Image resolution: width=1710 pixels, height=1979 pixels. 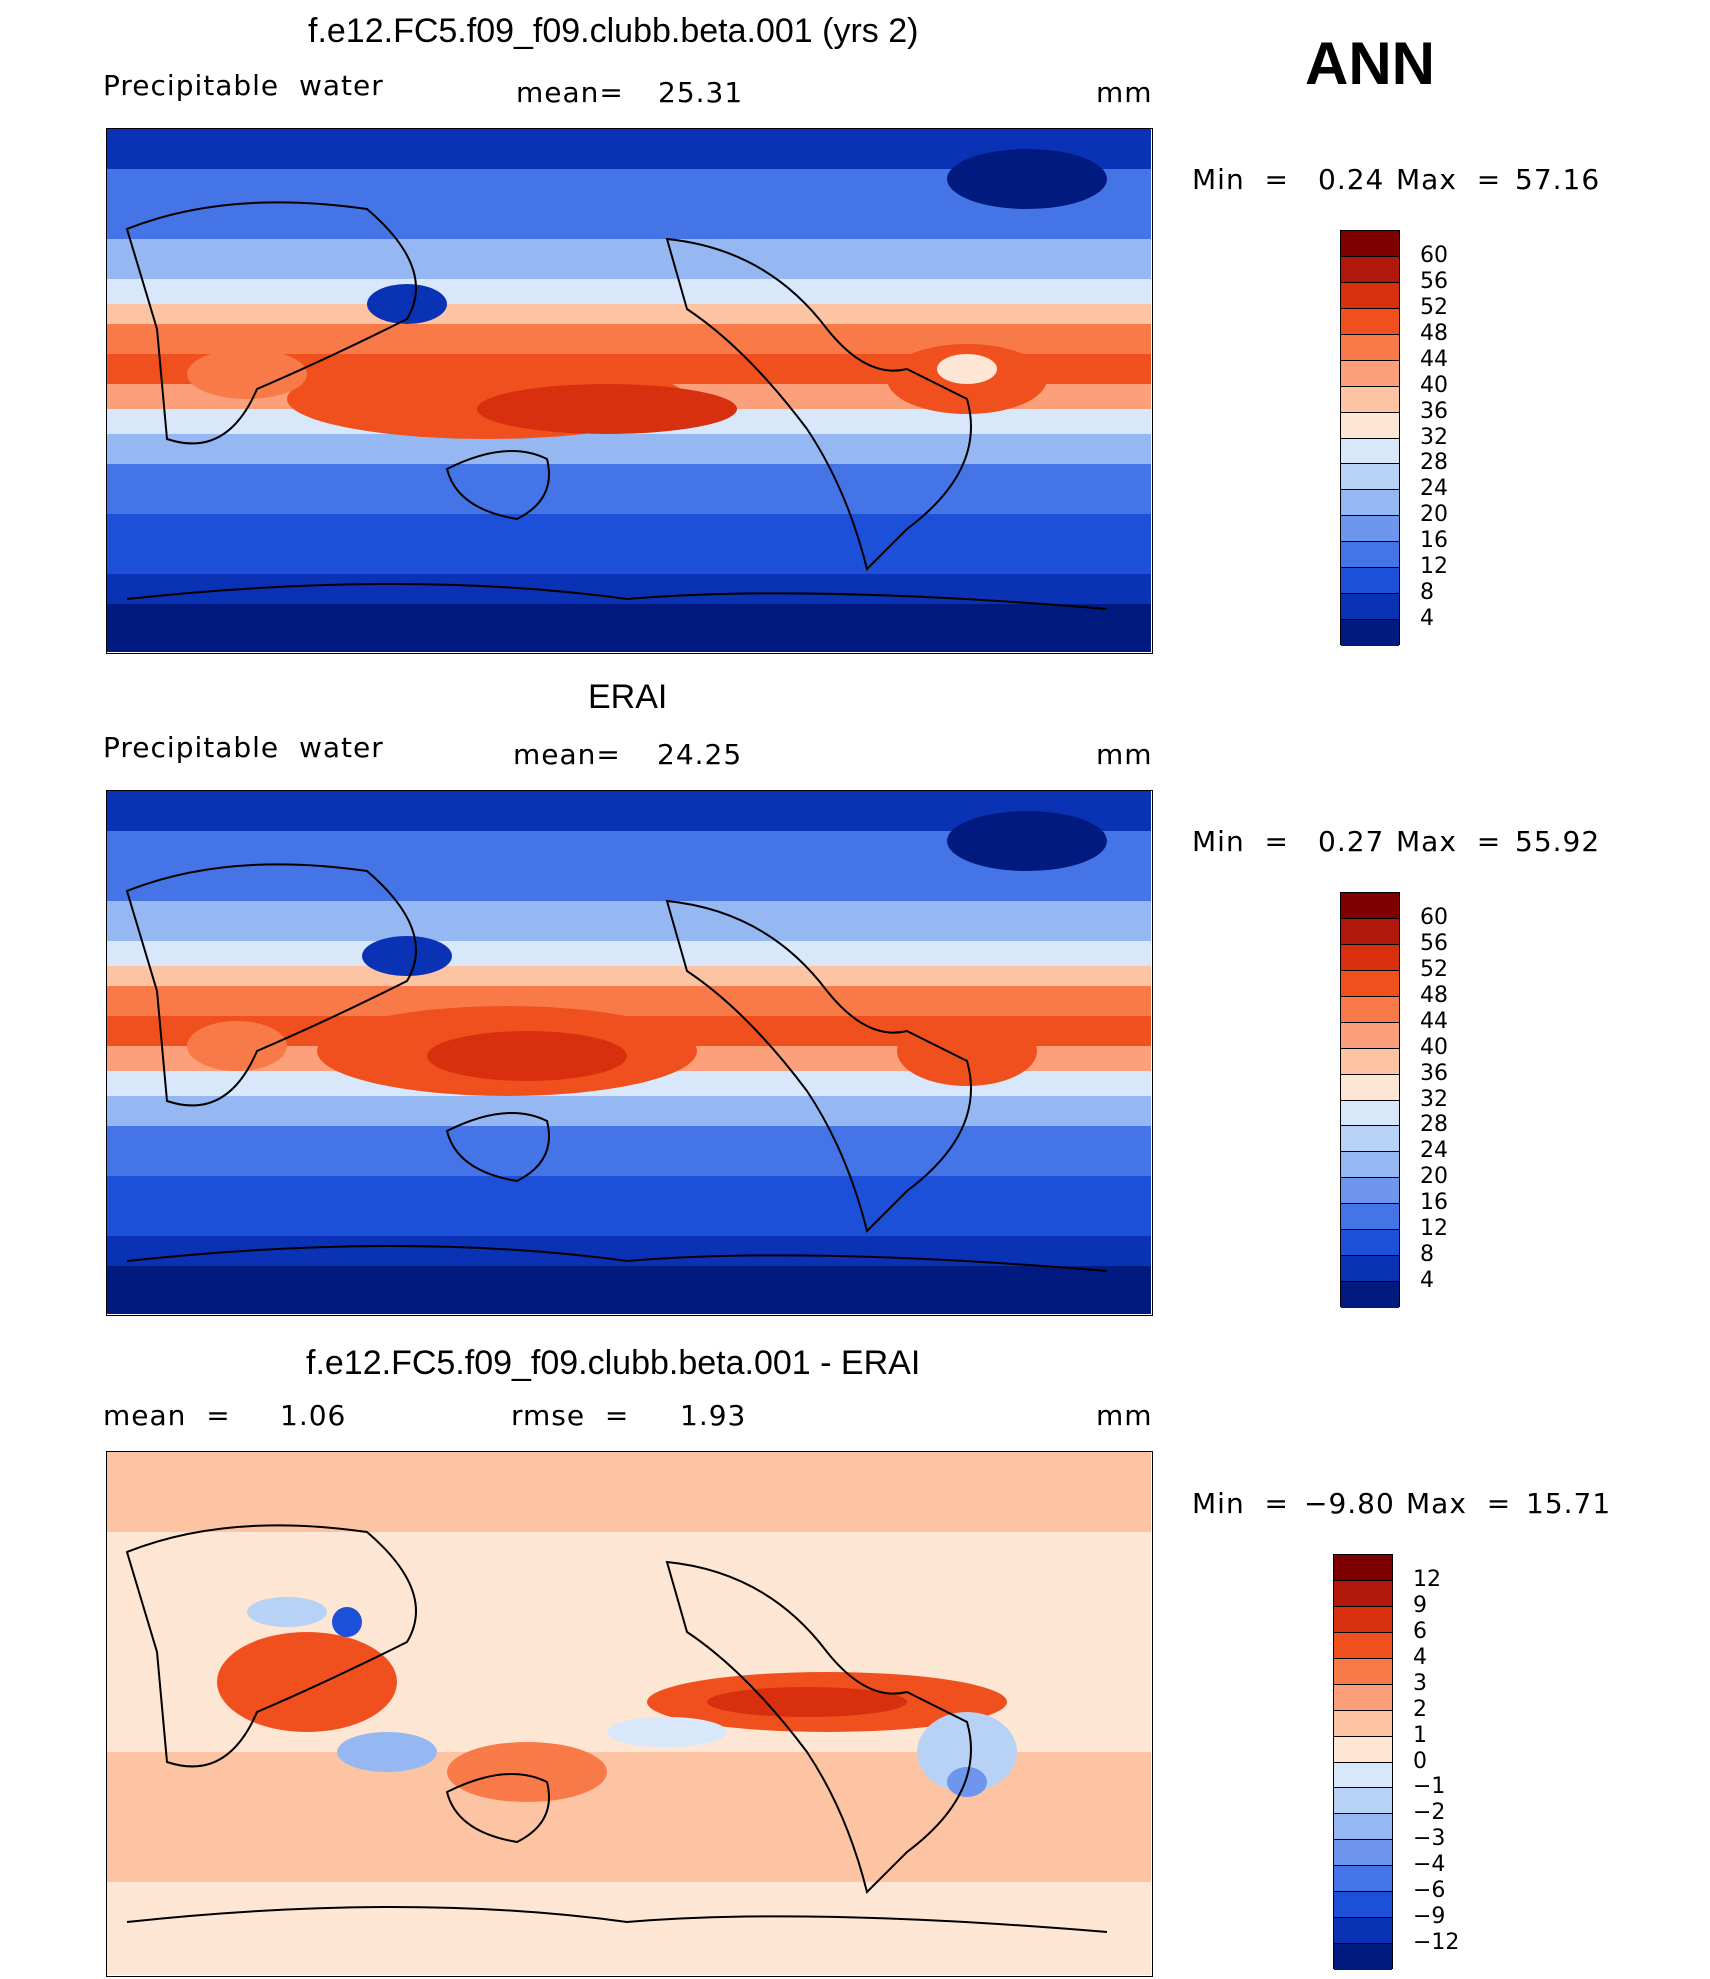 I want to click on colorbar-tick-label: 0, so click(x=1420, y=1761).